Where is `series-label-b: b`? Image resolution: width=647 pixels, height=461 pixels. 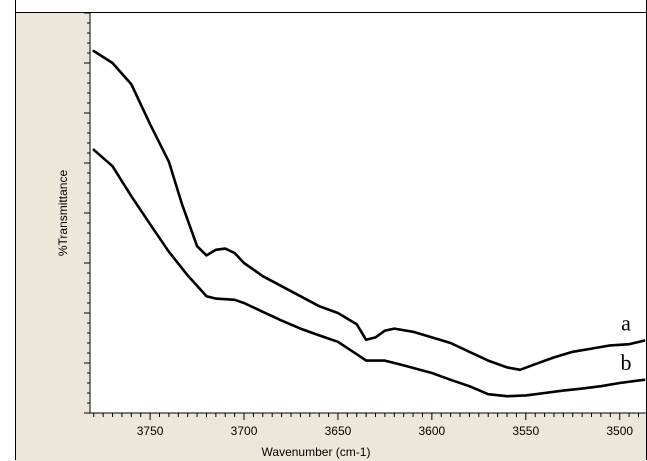 series-label-b: b is located at coordinates (626, 362).